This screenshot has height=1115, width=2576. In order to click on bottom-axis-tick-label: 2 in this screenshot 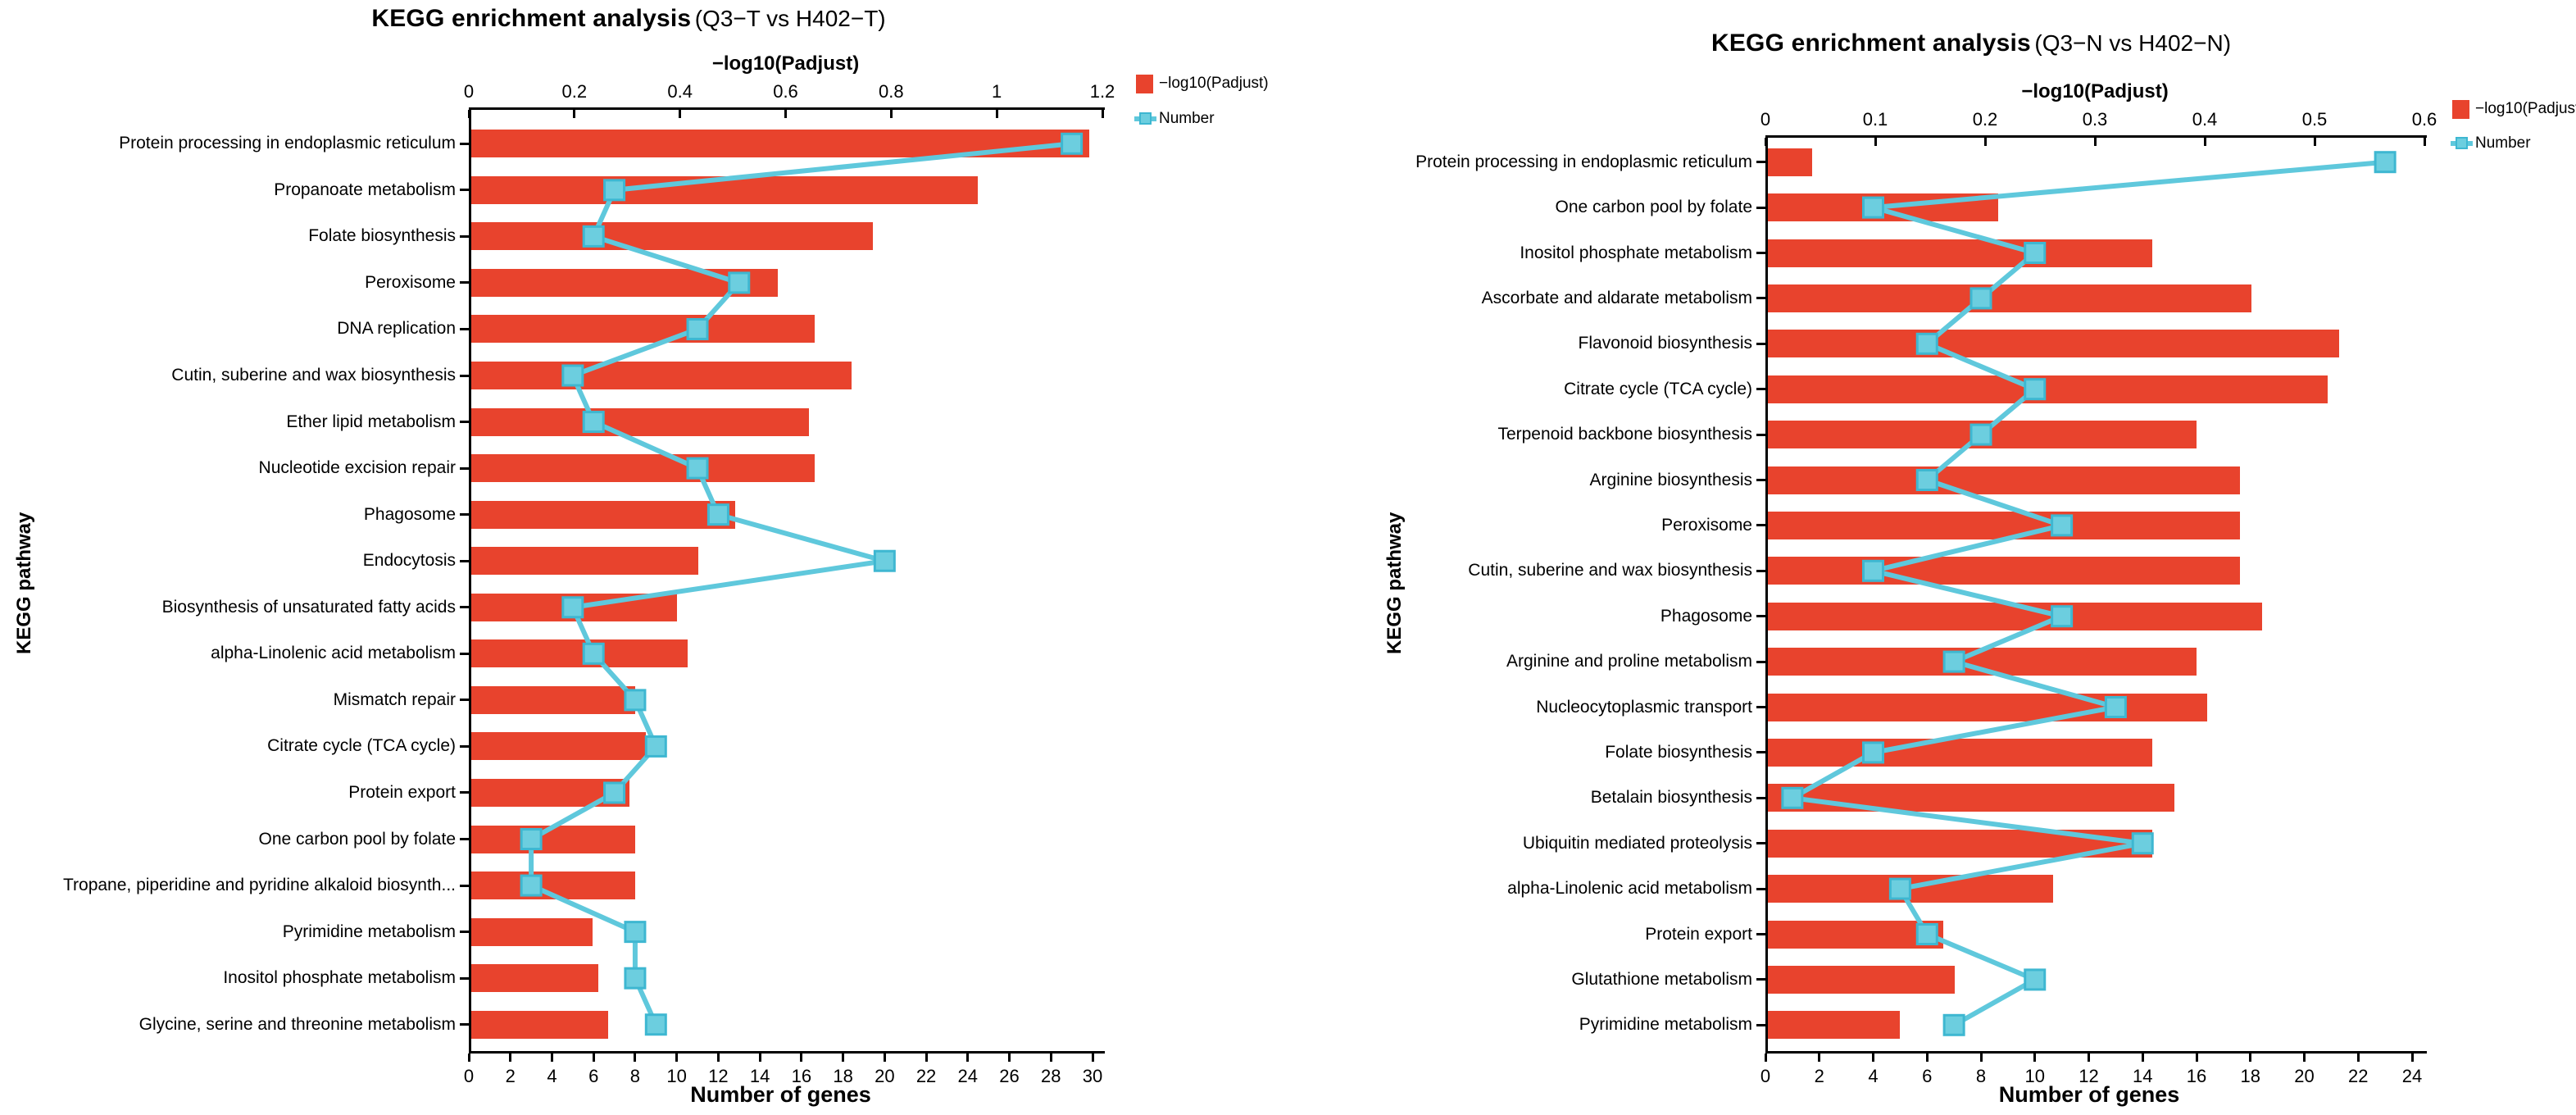, I will do `click(1819, 1076)`.